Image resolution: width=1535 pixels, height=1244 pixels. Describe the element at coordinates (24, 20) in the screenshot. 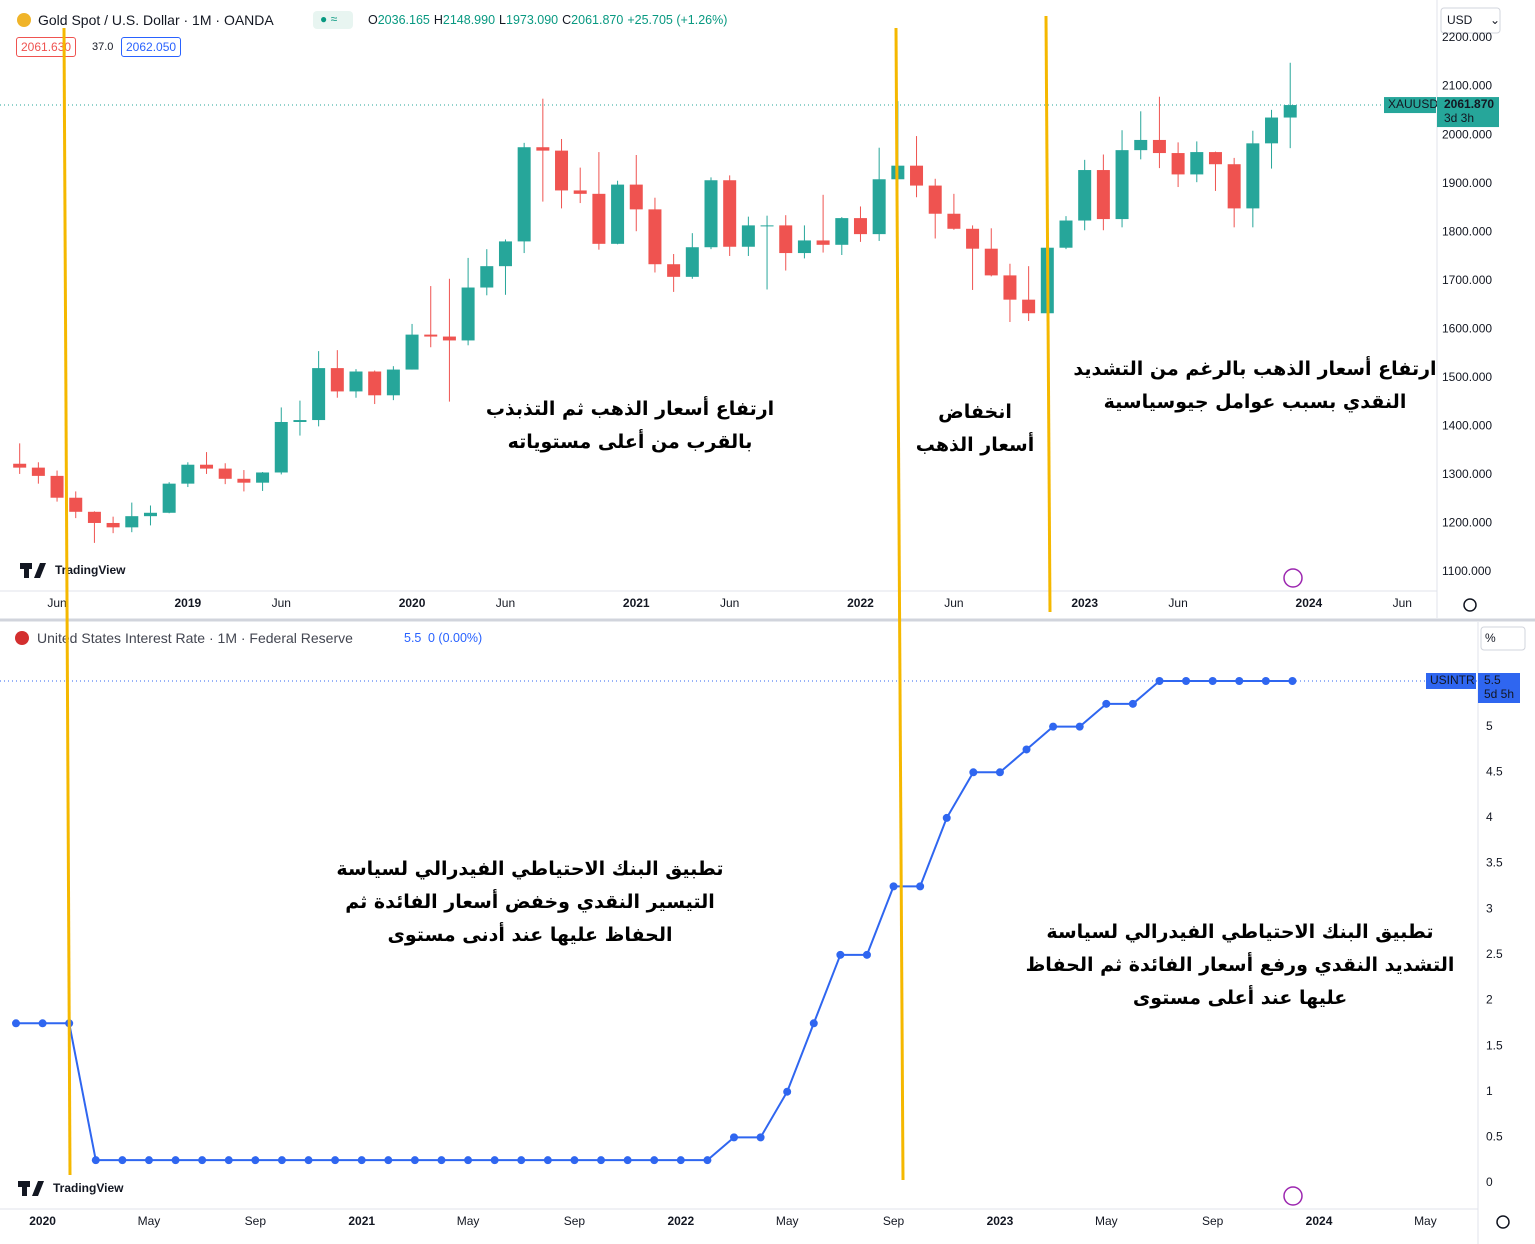

I see `symbol-icon` at that location.